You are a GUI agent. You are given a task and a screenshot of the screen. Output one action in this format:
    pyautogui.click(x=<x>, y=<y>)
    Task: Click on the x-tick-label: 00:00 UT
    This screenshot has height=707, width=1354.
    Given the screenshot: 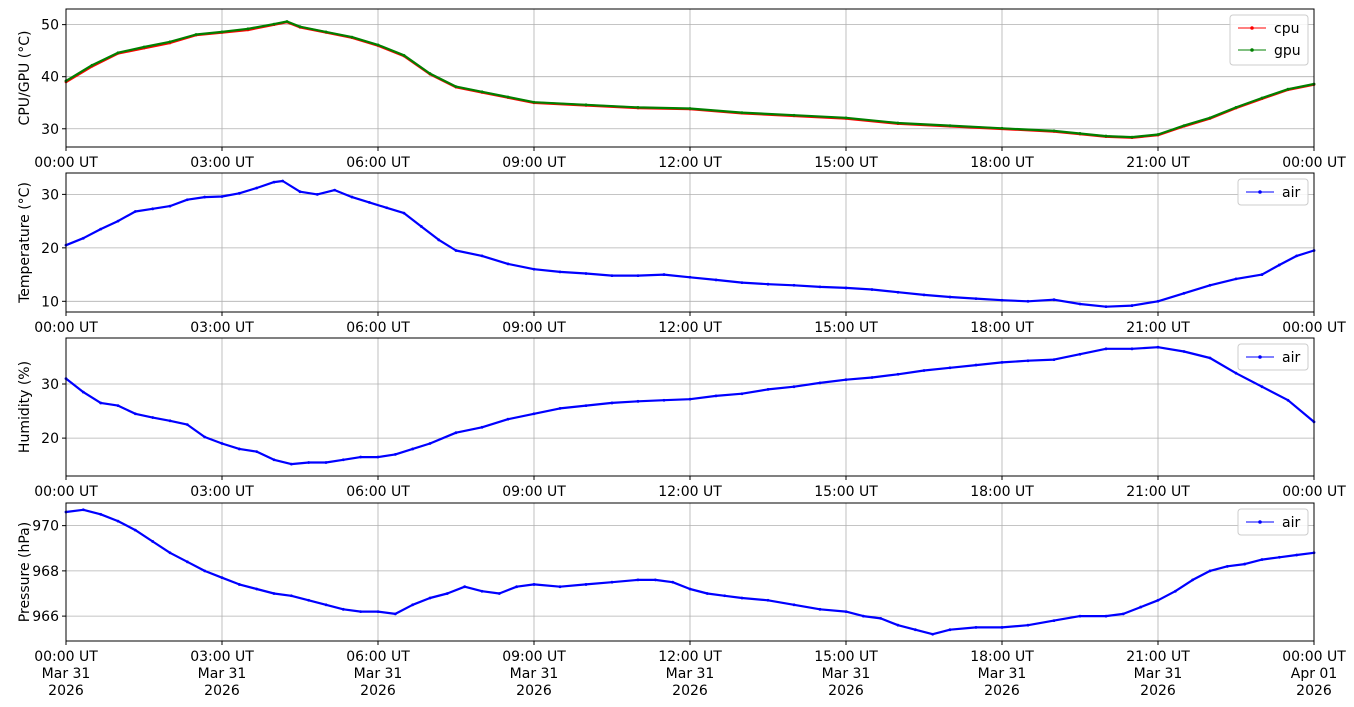 What is the action you would take?
    pyautogui.click(x=66, y=328)
    